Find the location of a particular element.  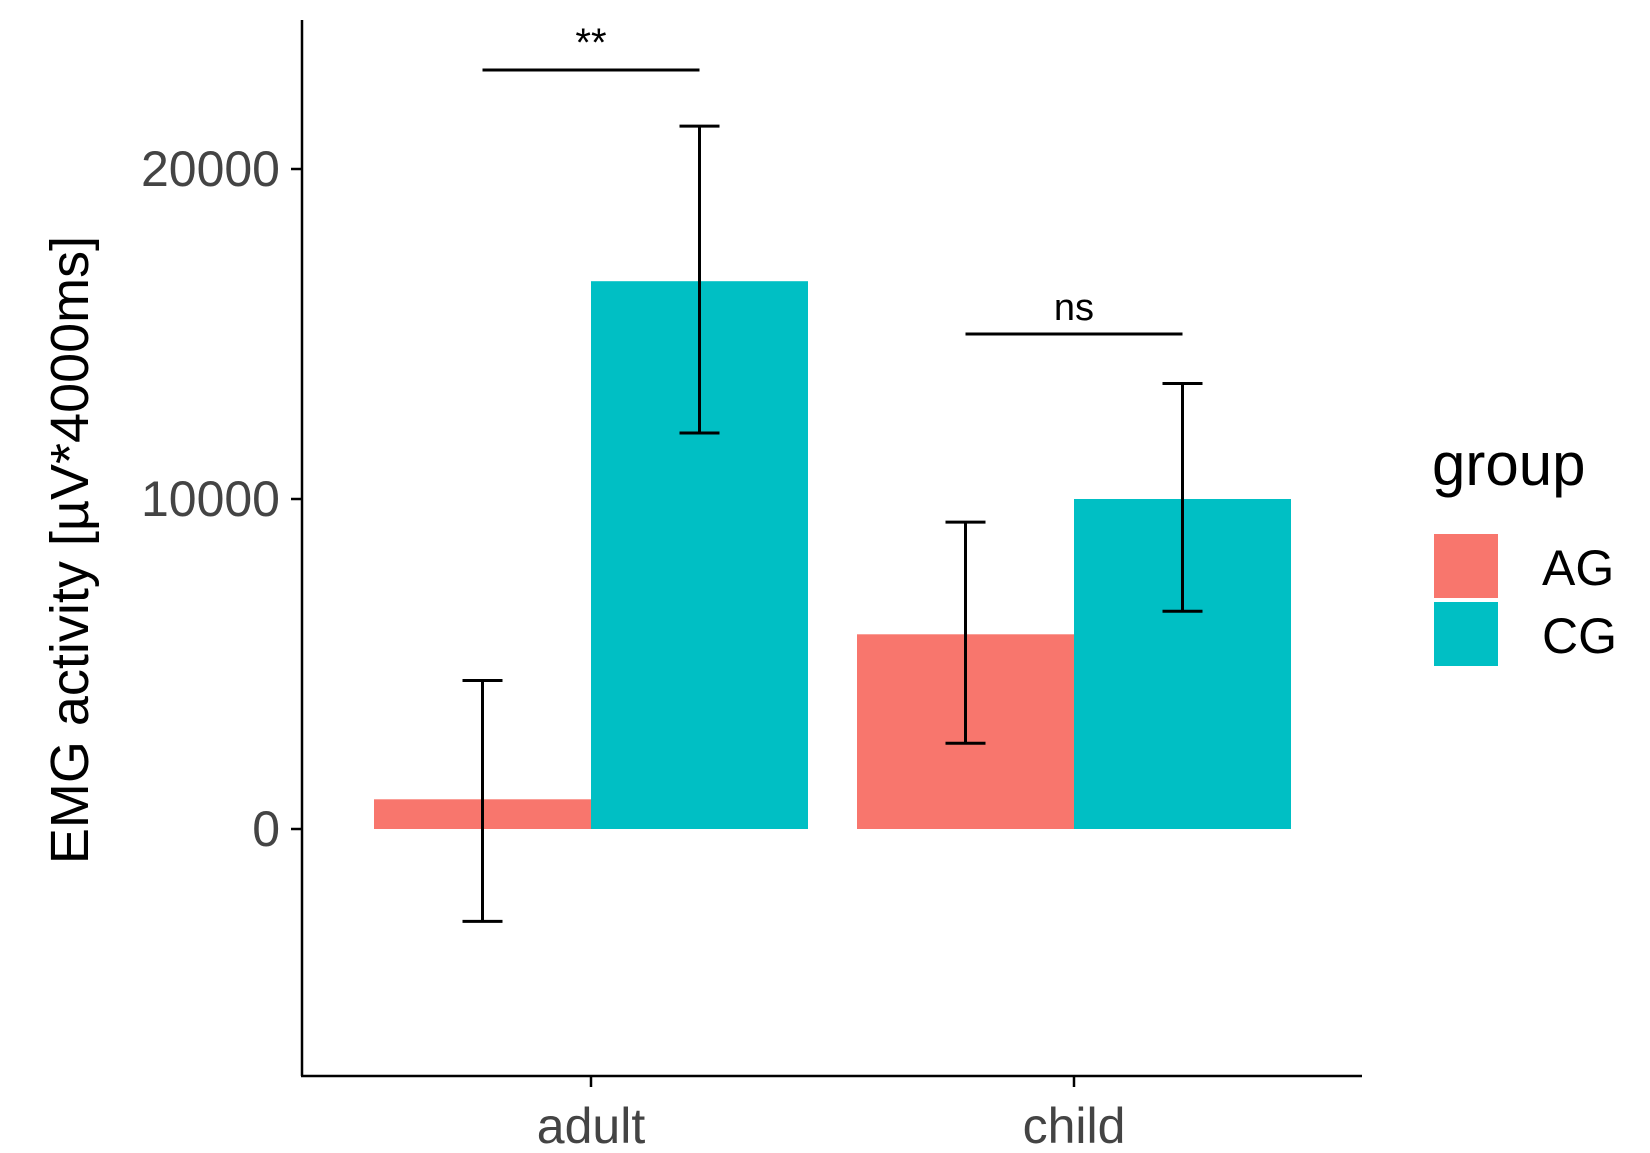

legend-item-cg: CG is located at coordinates (1525, 634).